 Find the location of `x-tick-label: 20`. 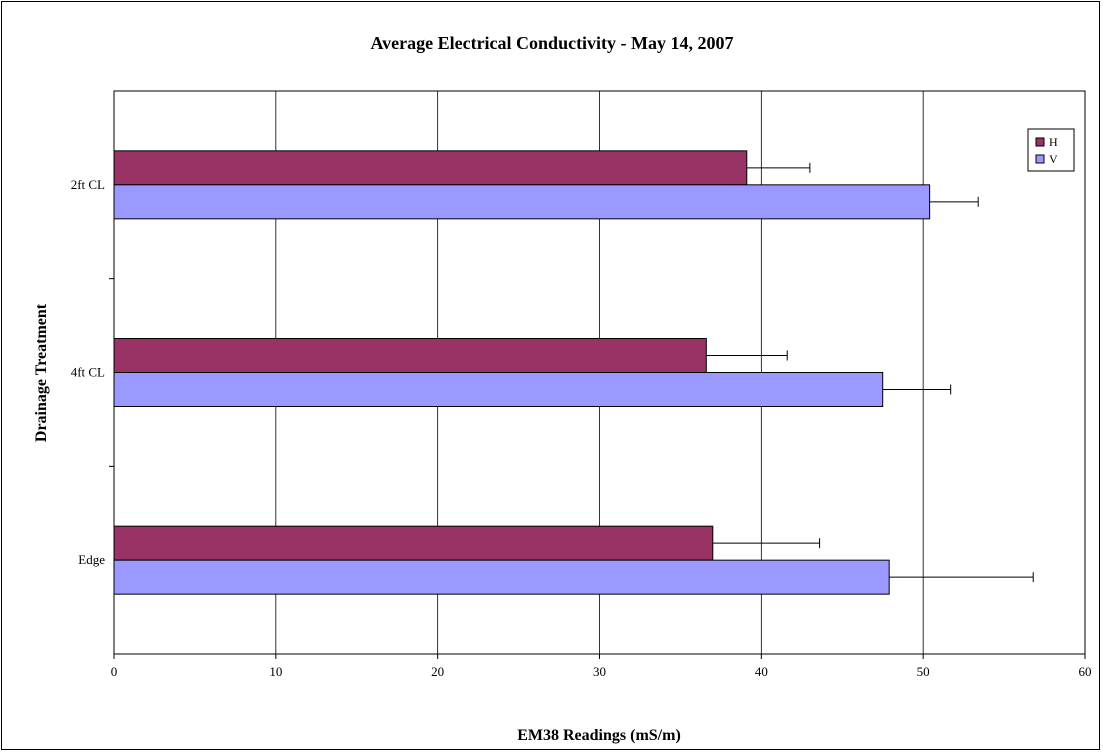

x-tick-label: 20 is located at coordinates (437, 671).